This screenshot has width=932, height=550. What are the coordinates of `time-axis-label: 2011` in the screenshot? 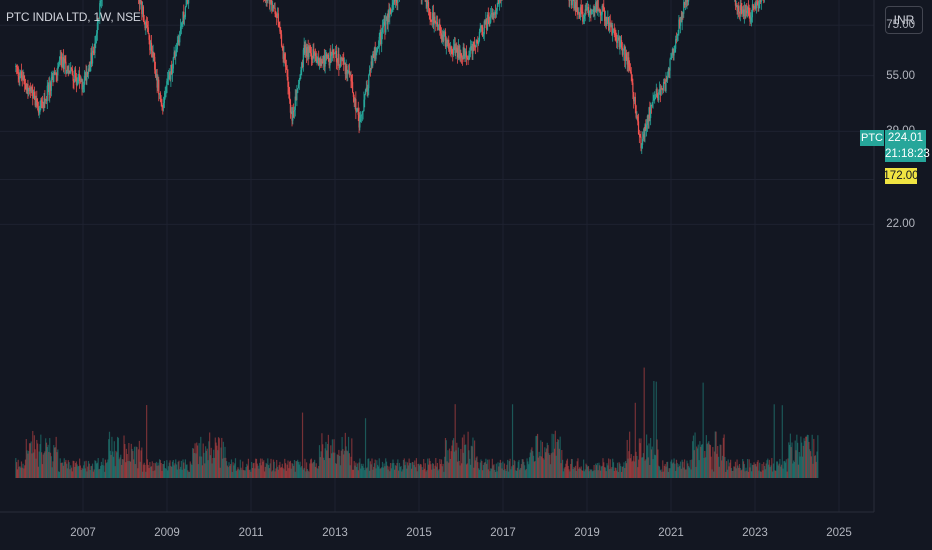 It's located at (251, 533).